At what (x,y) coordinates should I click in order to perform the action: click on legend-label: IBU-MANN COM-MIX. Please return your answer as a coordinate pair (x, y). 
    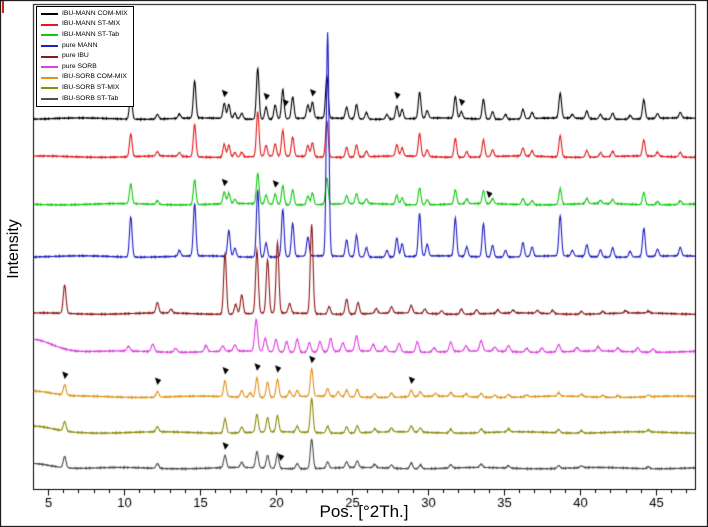
    Looking at the image, I should click on (95, 13).